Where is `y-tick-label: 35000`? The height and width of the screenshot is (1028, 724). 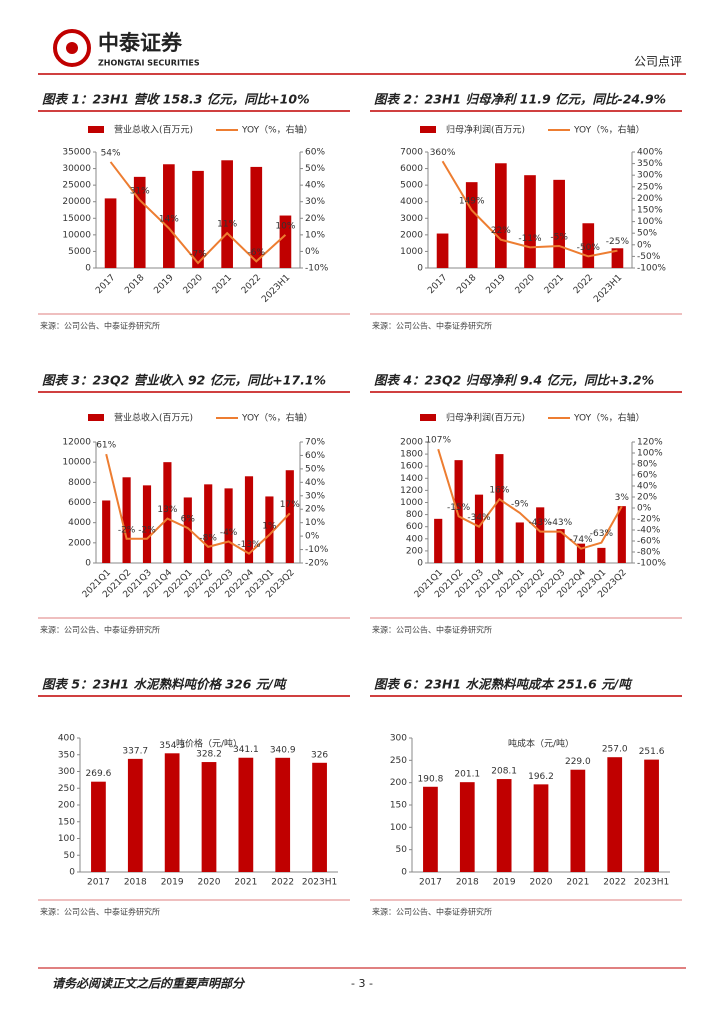 y-tick-label: 35000 is located at coordinates (76, 153).